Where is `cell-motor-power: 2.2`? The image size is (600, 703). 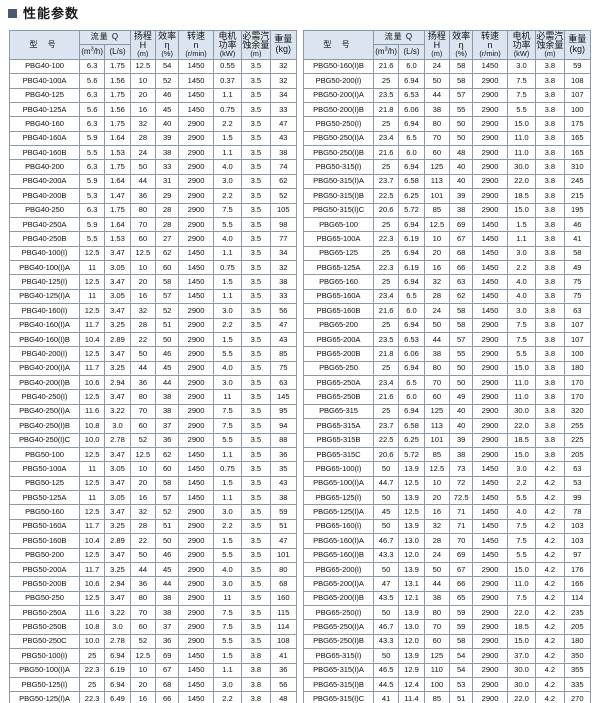 cell-motor-power: 2.2 is located at coordinates (521, 267).